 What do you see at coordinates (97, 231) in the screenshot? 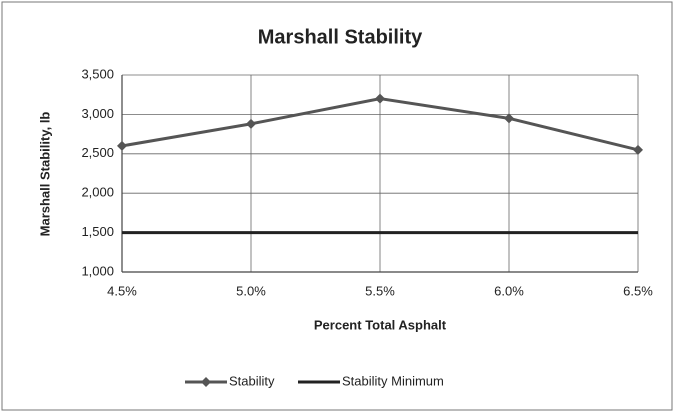
I see `y-tick-label: 1,500` at bounding box center [97, 231].